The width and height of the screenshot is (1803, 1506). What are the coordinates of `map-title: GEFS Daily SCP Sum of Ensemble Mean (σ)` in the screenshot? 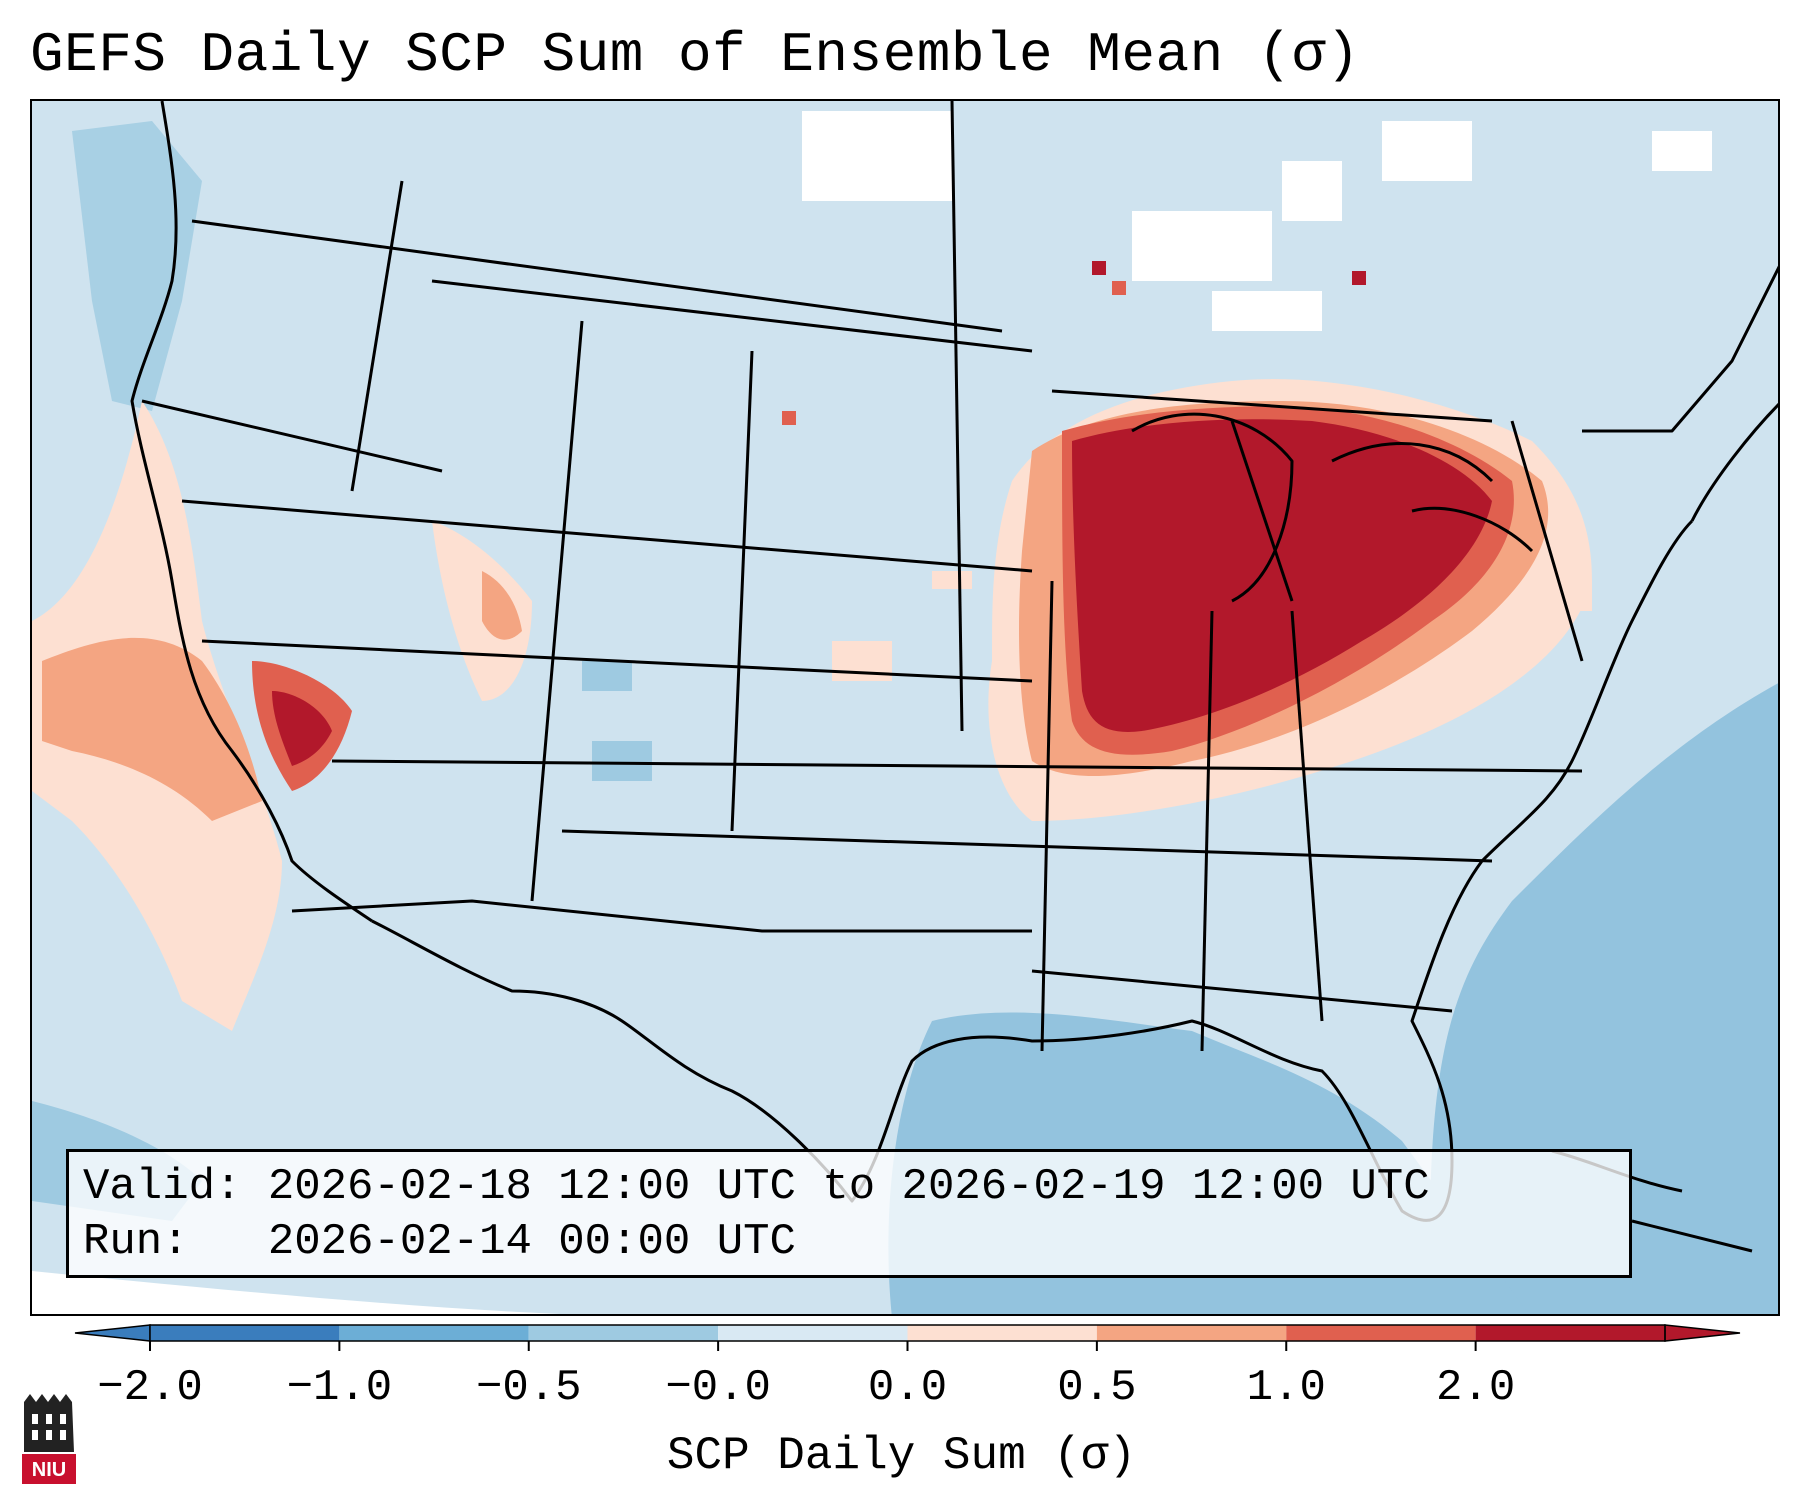 It's located at (695, 55).